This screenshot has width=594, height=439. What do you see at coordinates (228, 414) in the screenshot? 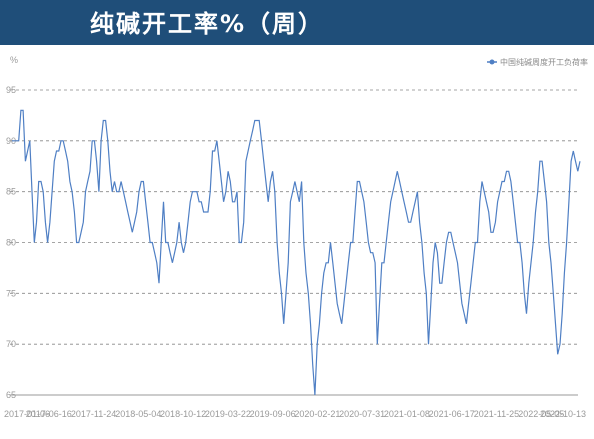
I see `x-tick-label: 2019-03-22` at bounding box center [228, 414].